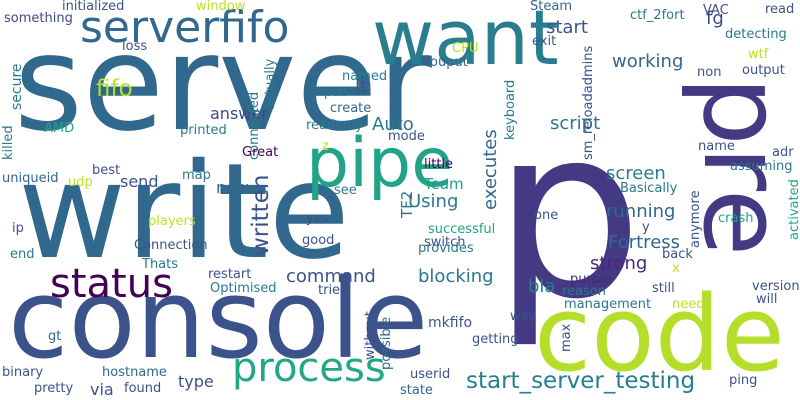 This screenshot has width=800, height=400. I want to click on word-initialized: initialized, so click(93, 7).